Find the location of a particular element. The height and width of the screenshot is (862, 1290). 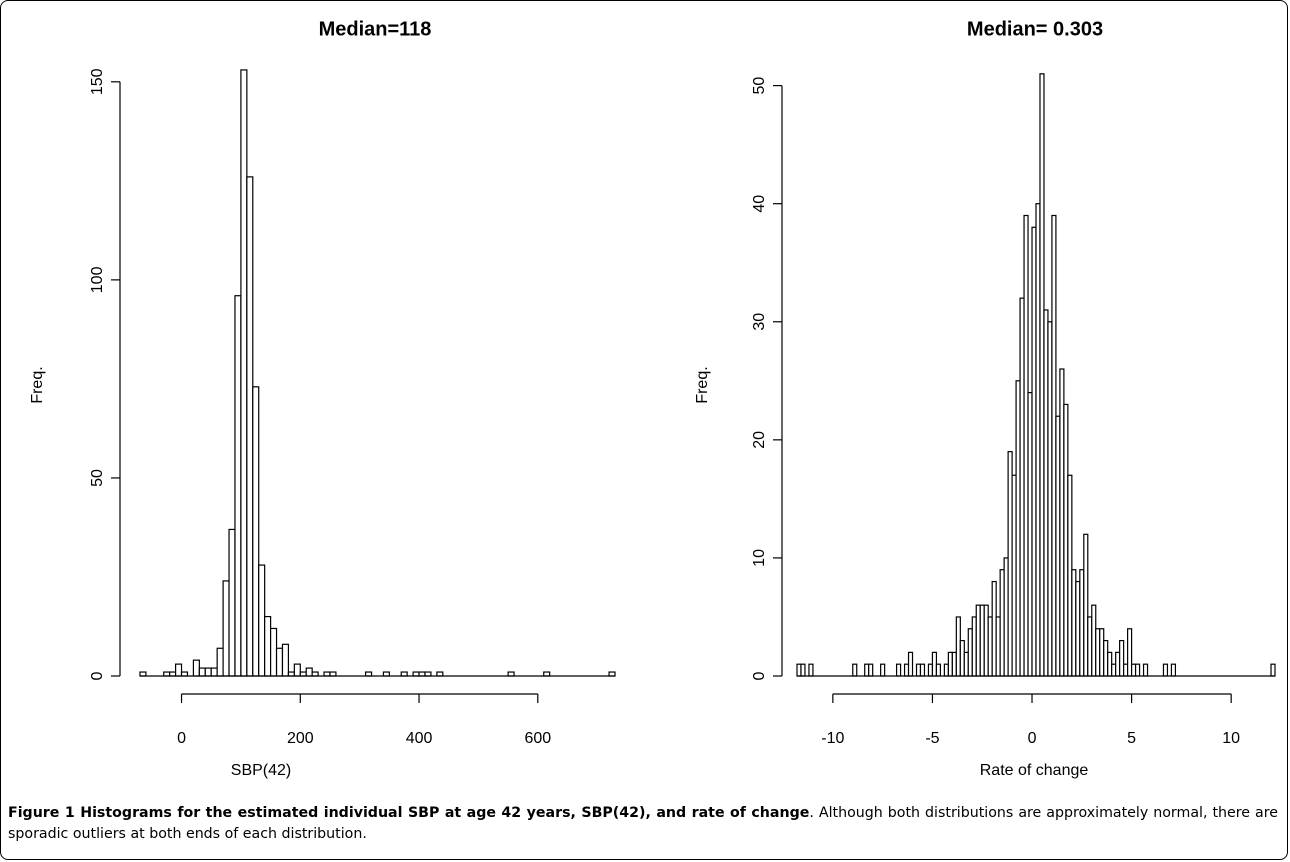

x-tick-label: 5 is located at coordinates (1131, 738).